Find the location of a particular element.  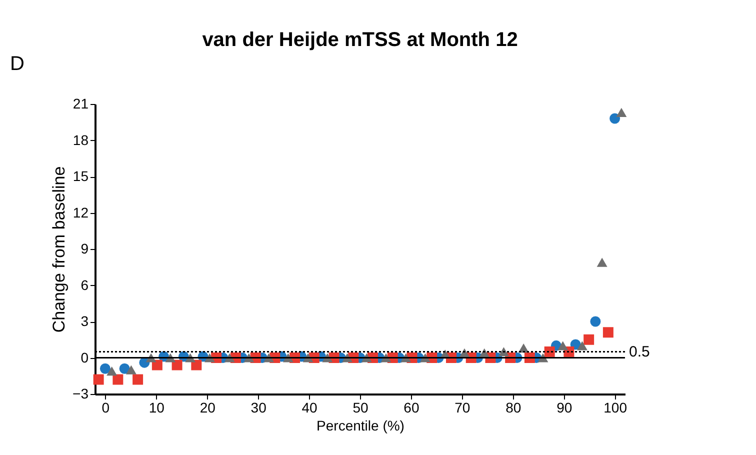

y-tick-label: 6 is located at coordinates (84, 284).